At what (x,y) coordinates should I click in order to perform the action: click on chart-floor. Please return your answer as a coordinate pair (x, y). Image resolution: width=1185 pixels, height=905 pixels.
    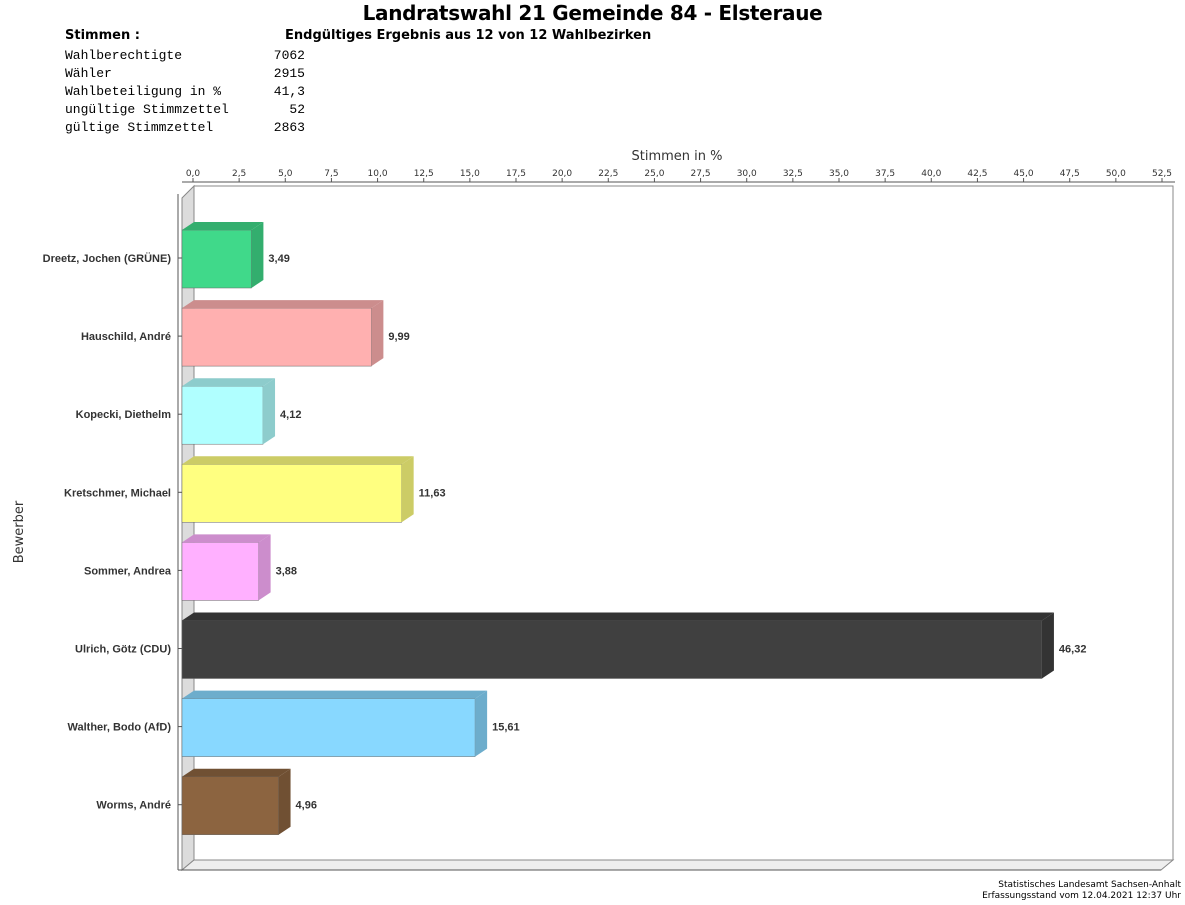
    Looking at the image, I should click on (677, 865).